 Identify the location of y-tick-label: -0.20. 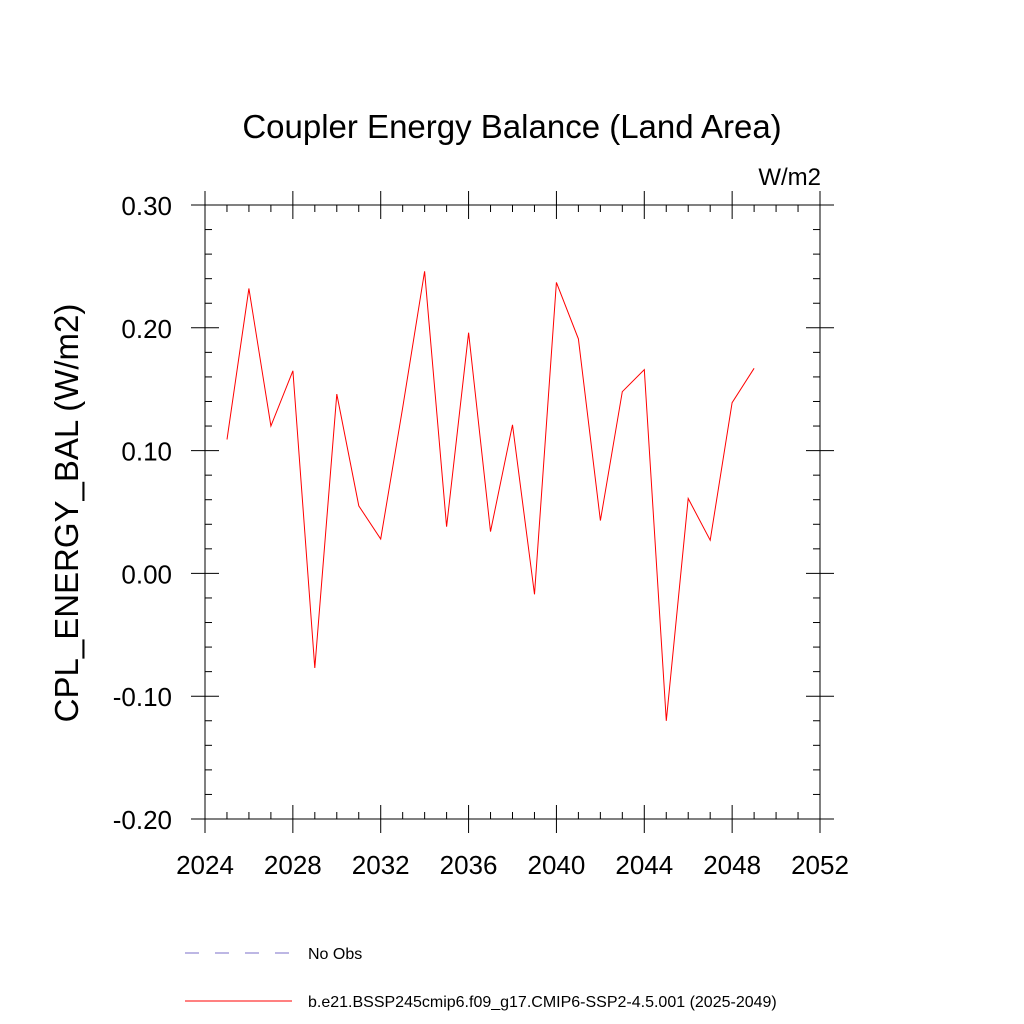
(142, 820).